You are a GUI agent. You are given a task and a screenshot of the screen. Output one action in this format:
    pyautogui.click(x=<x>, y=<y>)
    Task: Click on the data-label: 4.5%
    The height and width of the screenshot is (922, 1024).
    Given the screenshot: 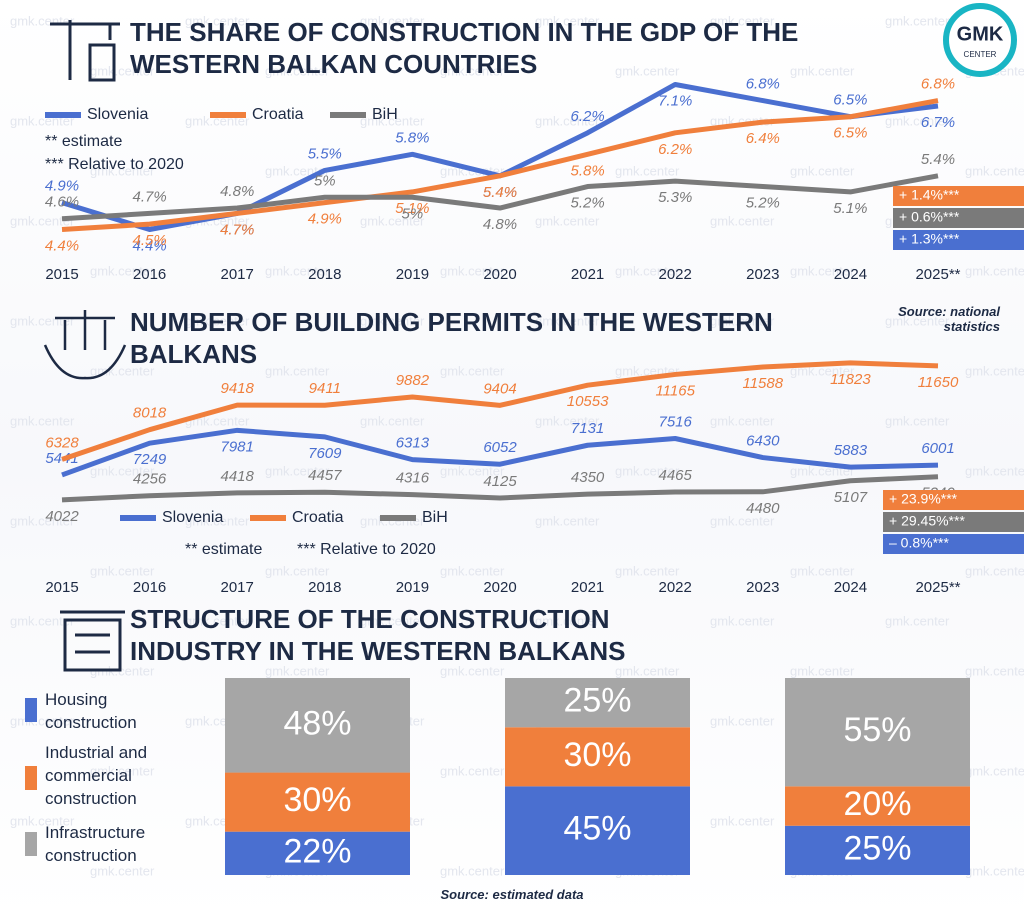 What is the action you would take?
    pyautogui.click(x=149, y=240)
    